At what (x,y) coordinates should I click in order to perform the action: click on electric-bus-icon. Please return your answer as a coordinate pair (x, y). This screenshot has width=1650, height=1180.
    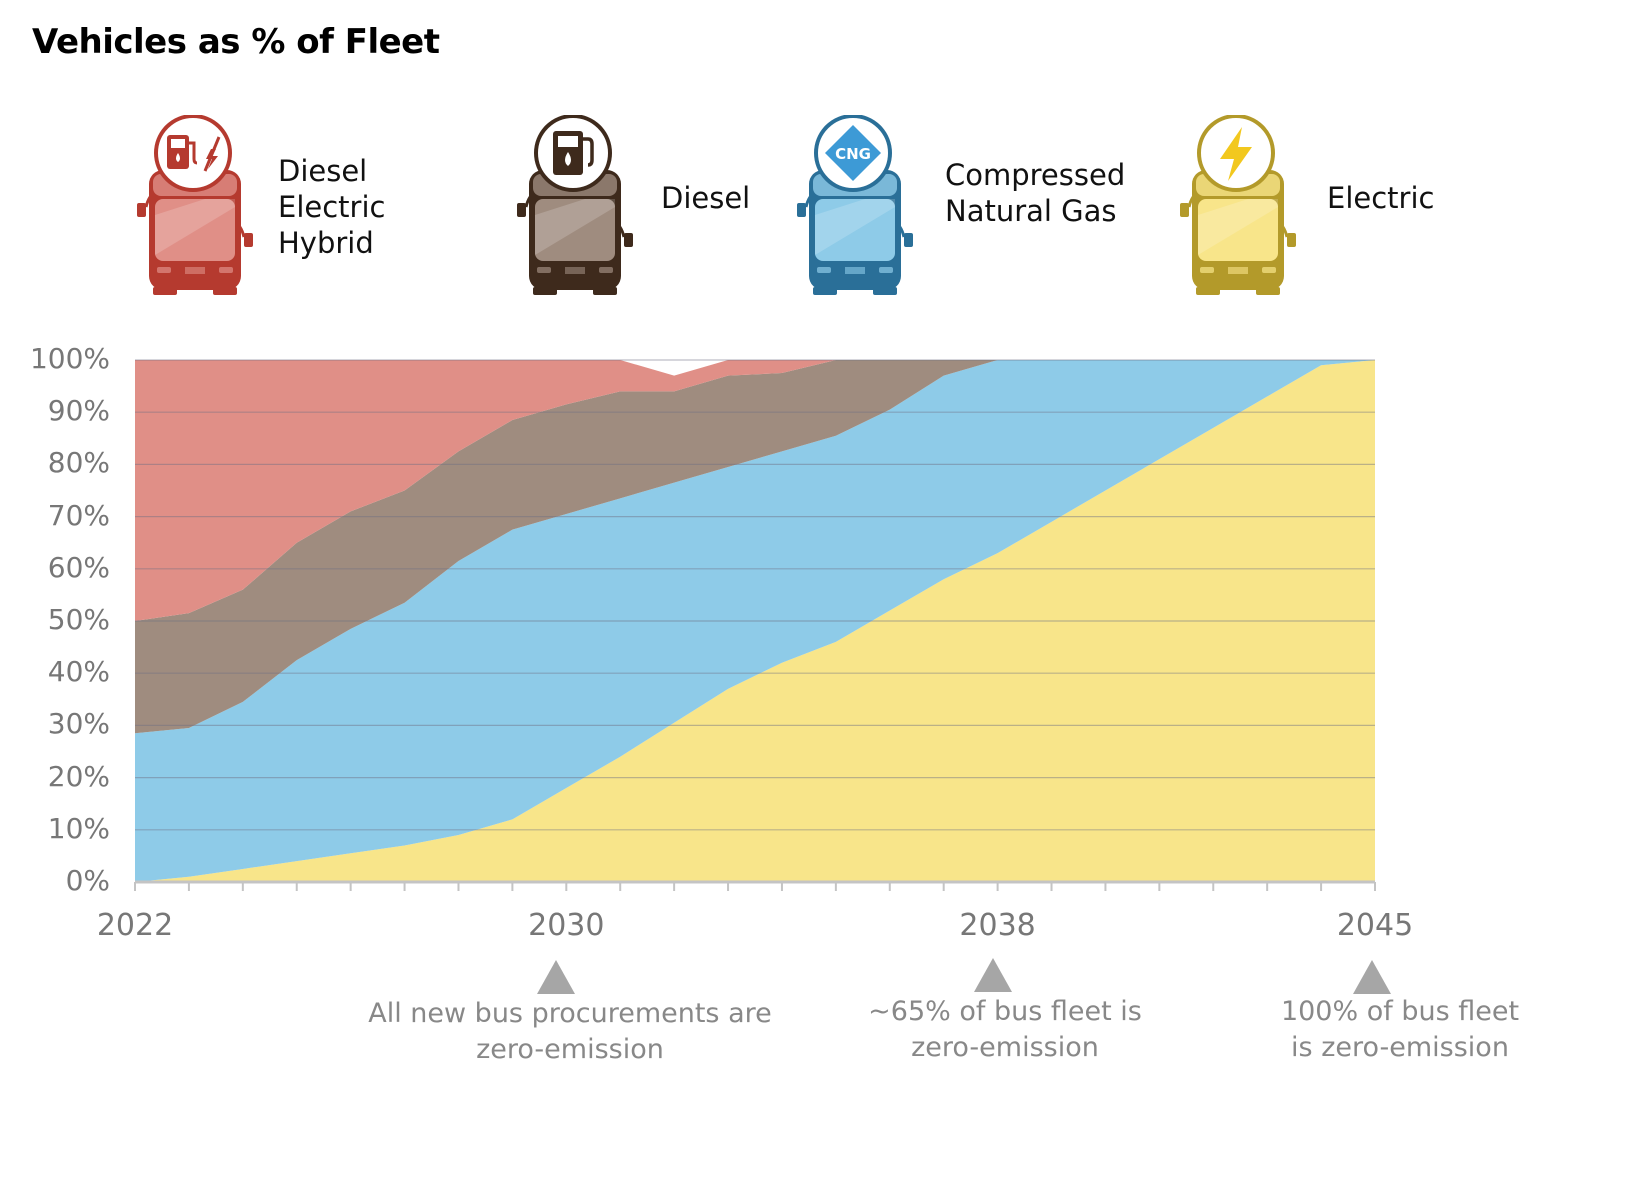
    Looking at the image, I should click on (1238, 205).